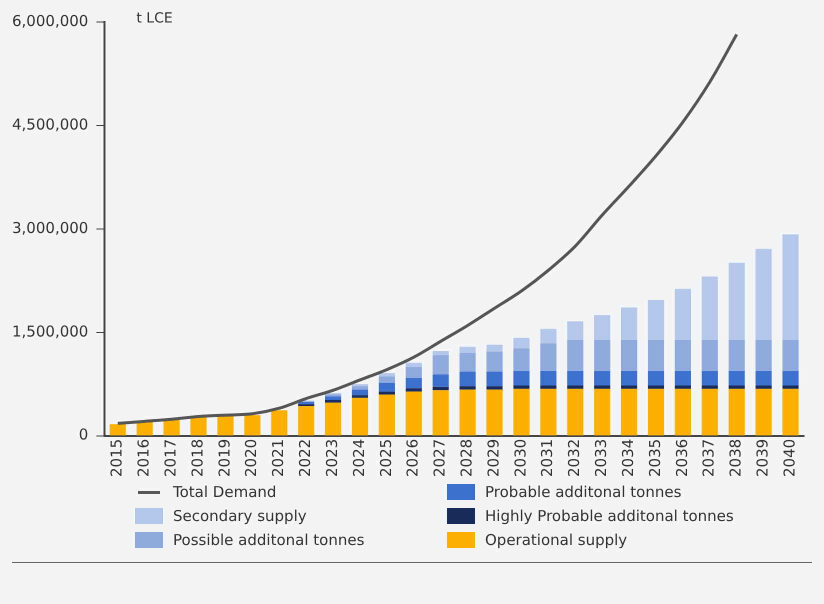 The image size is (824, 604). What do you see at coordinates (117, 458) in the screenshot?
I see `x-tick-label: 2015` at bounding box center [117, 458].